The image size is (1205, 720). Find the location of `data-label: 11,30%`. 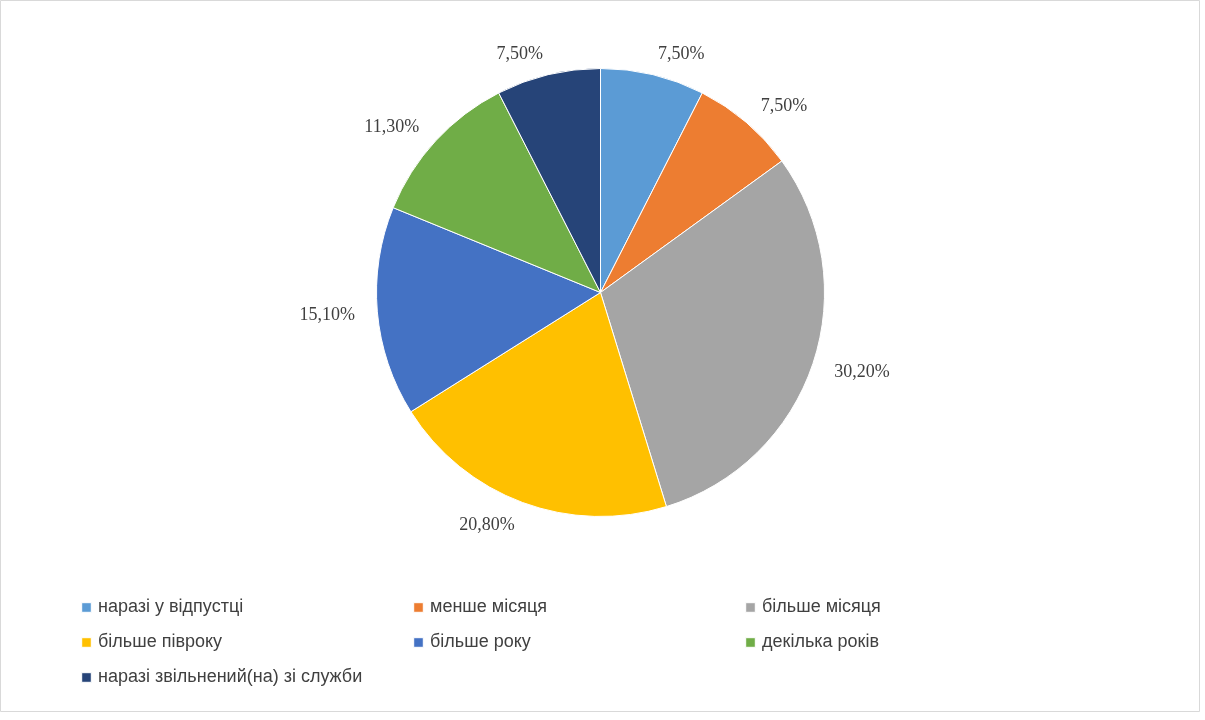

data-label: 11,30% is located at coordinates (392, 125).